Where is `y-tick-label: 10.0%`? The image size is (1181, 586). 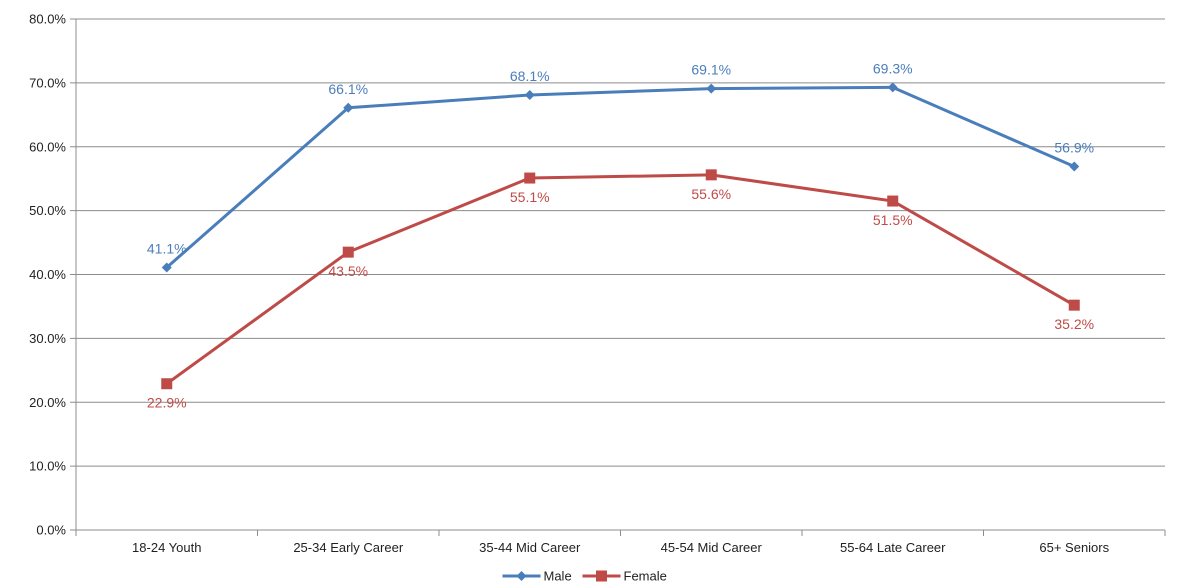 y-tick-label: 10.0% is located at coordinates (47, 466).